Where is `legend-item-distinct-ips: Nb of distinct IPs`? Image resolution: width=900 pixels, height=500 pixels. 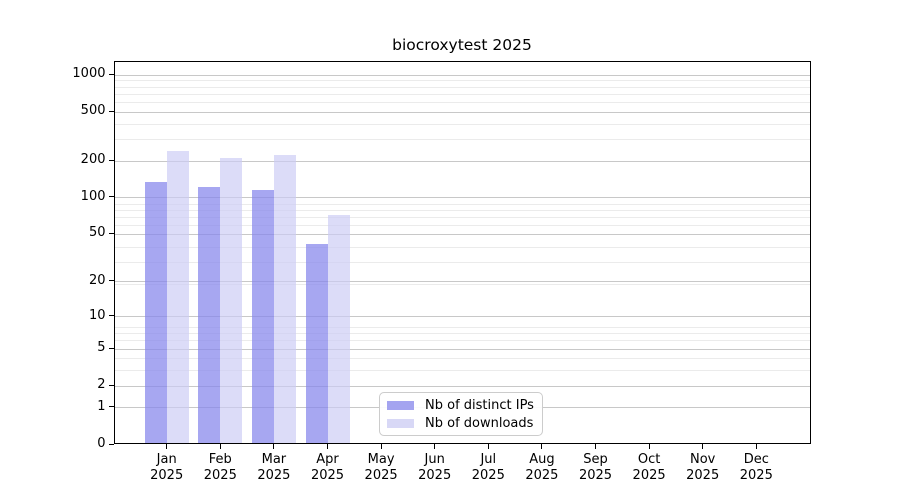 legend-item-distinct-ips: Nb of distinct IPs is located at coordinates (461, 405).